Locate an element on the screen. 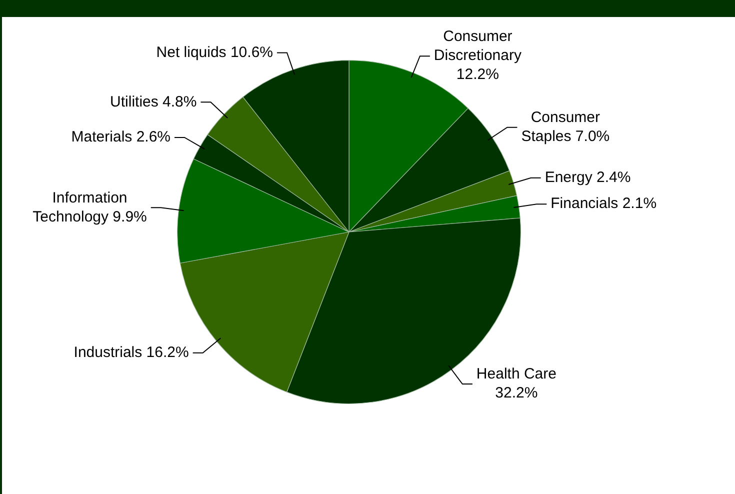 The width and height of the screenshot is (735, 494). slice-label: Materials 2.6% is located at coordinates (121, 137).